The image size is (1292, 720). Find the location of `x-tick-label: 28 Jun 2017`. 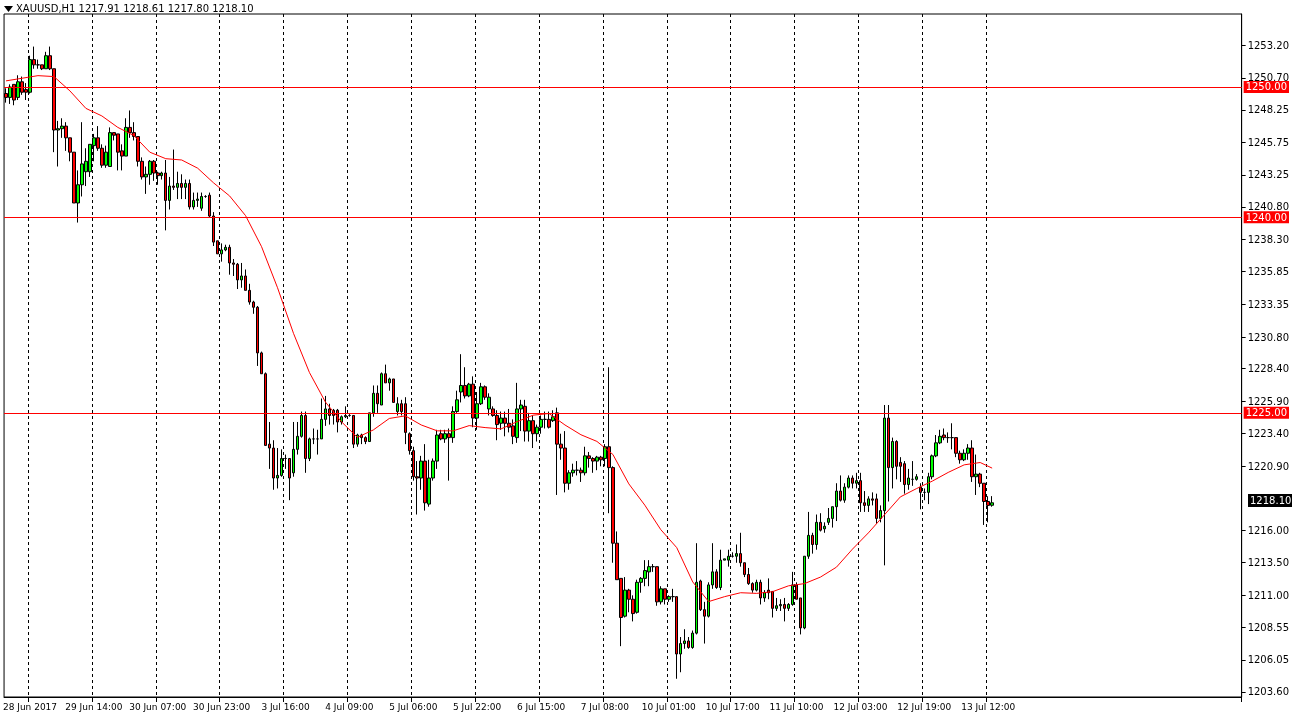

x-tick-label: 28 Jun 2017 is located at coordinates (30, 706).